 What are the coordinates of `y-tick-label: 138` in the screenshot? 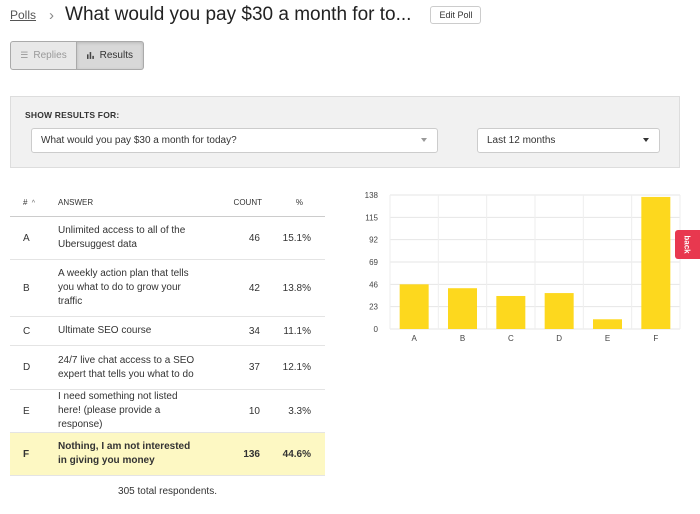 It's located at (372, 195).